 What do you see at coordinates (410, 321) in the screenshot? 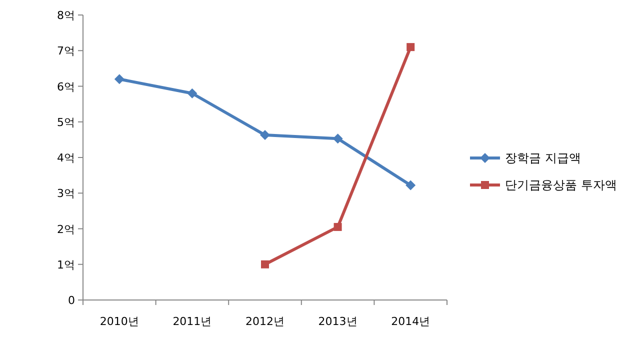
I see `x-tick-label: 2014년` at bounding box center [410, 321].